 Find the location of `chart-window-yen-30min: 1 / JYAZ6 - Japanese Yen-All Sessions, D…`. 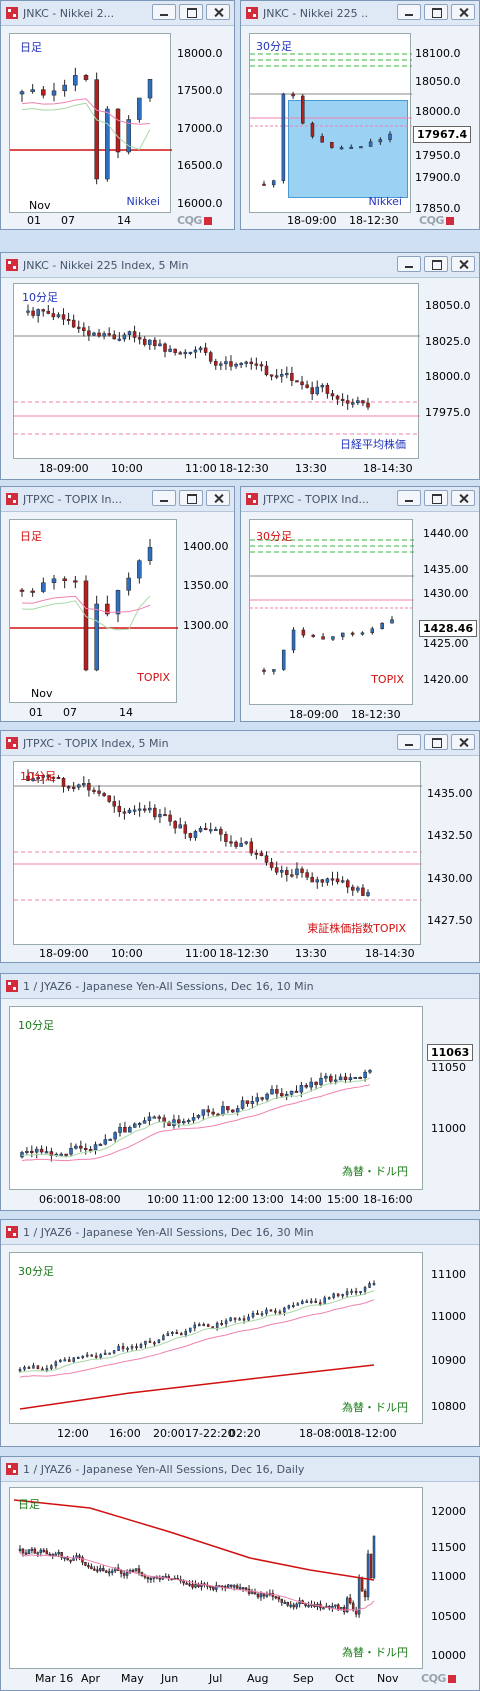

chart-window-yen-30min: 1 / JYAZ6 - Japanese Yen-All Sessions, D… is located at coordinates (240, 1333).